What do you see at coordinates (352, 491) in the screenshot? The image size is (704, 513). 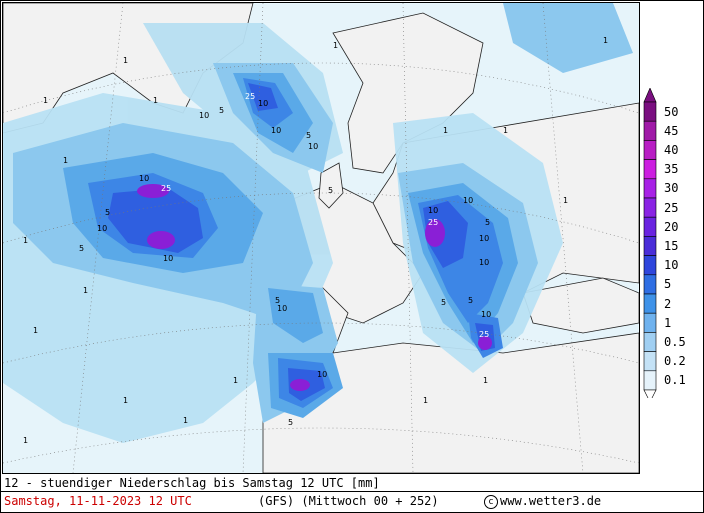 I see `caption-divider` at bounding box center [352, 491].